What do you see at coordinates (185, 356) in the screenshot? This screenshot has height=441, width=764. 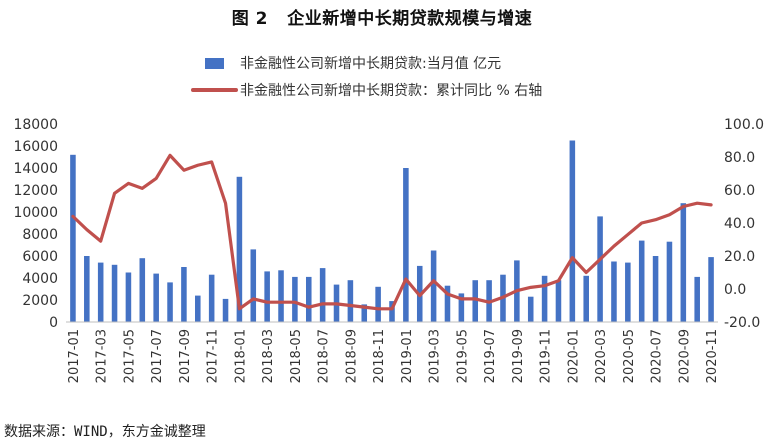 I see `x-tick-label: 2017-09` at bounding box center [185, 356].